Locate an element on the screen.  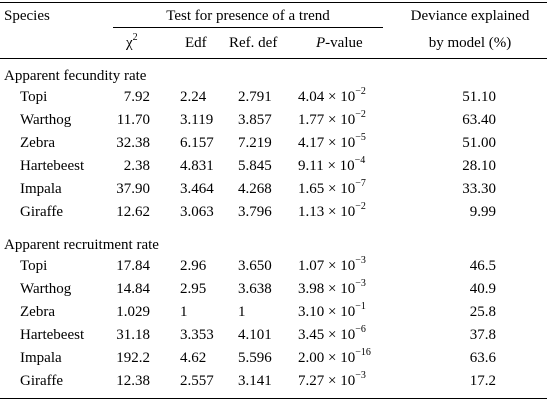
cell-ref-def: 5.596 is located at coordinates (255, 358).